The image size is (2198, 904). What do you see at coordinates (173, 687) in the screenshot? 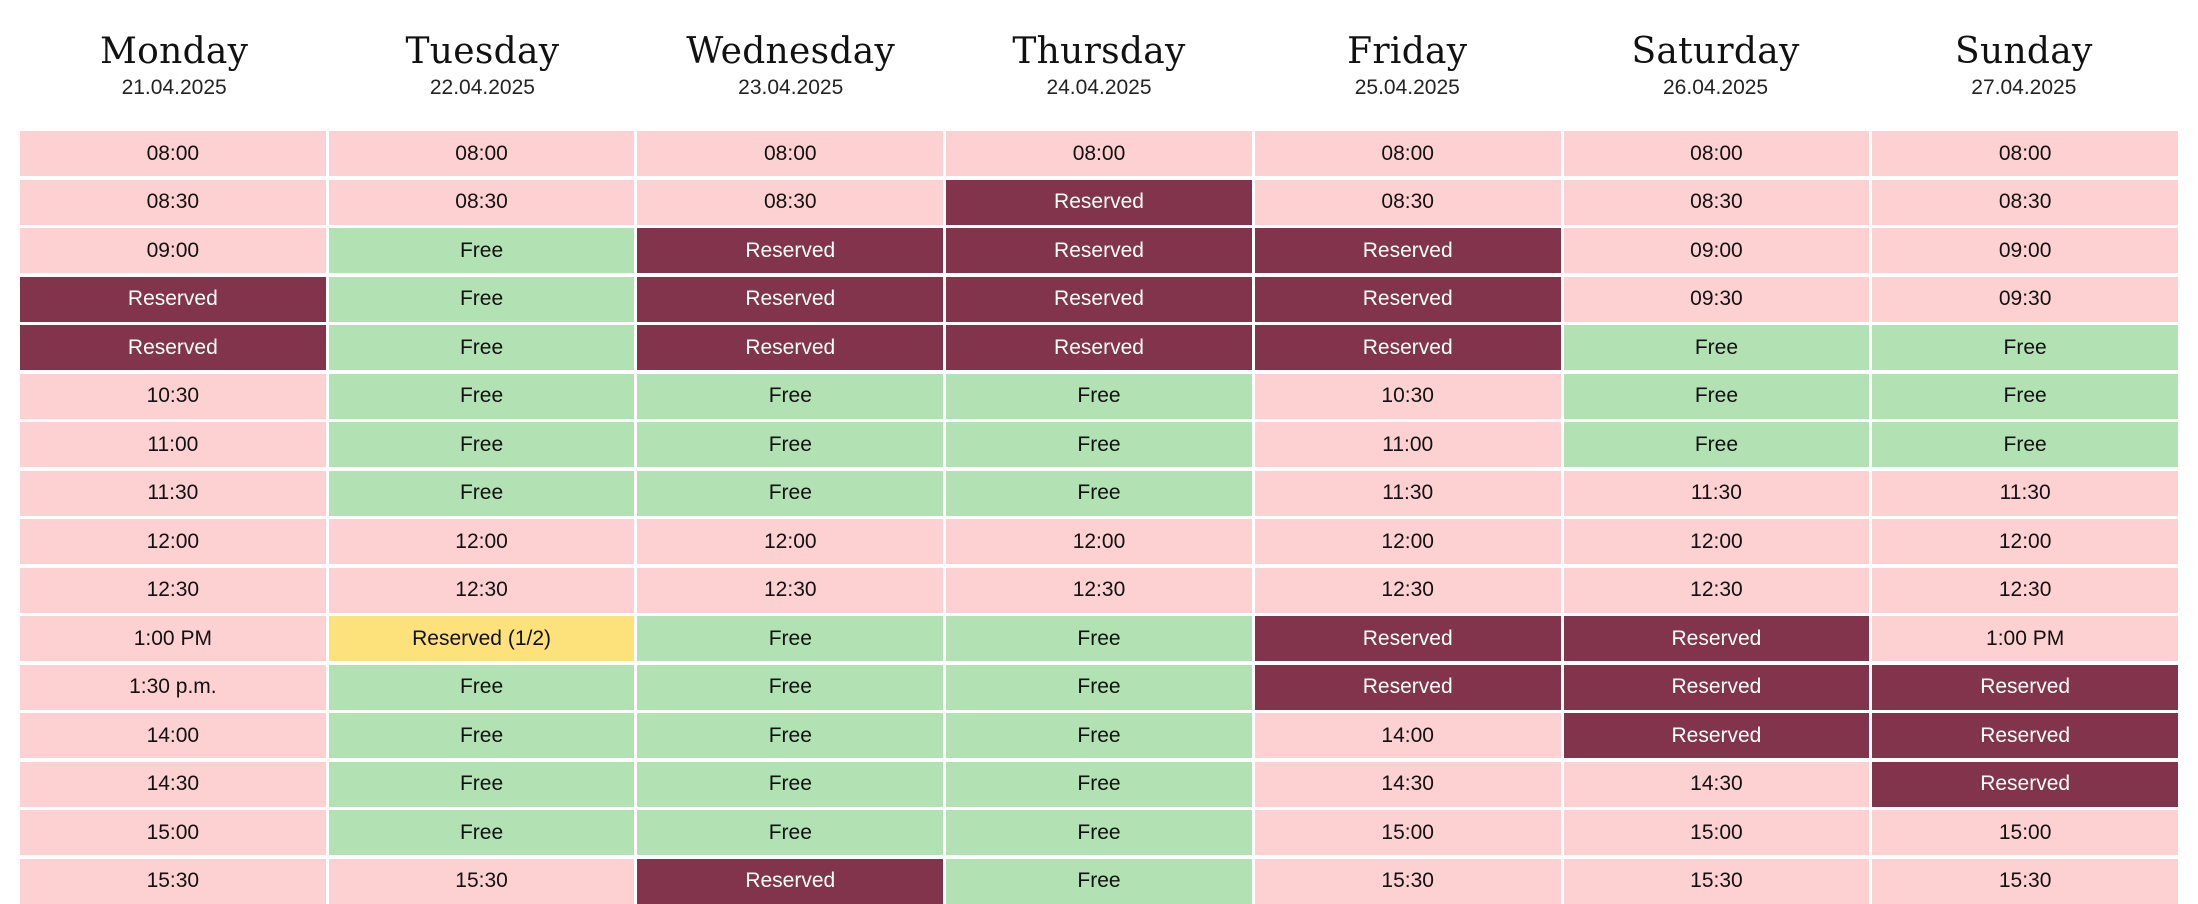
I see `time-slot-open: 1:30 p.m.` at bounding box center [173, 687].